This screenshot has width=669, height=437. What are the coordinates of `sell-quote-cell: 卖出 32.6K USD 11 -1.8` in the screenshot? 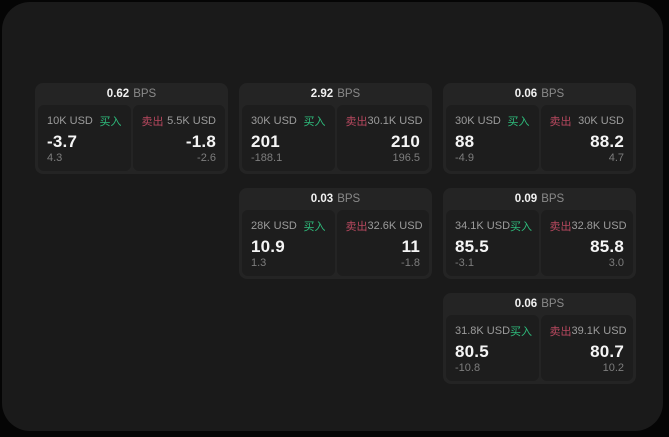 It's located at (382, 243).